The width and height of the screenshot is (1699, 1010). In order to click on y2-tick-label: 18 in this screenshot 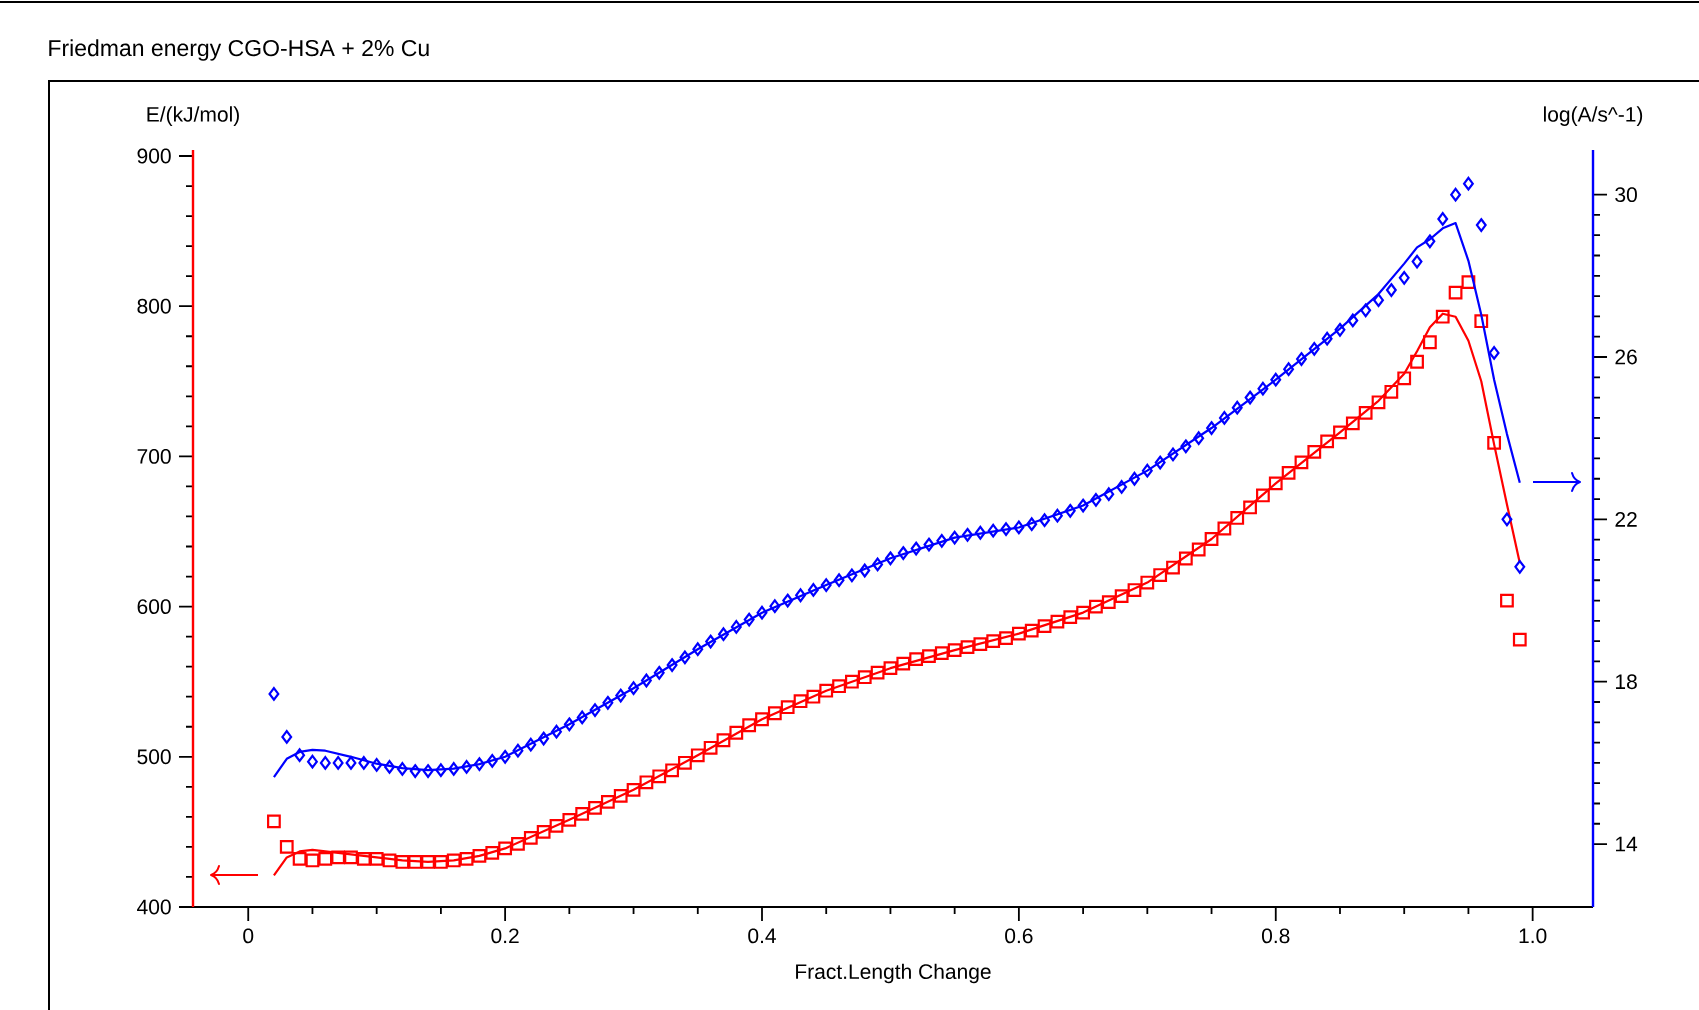, I will do `click(1626, 682)`.